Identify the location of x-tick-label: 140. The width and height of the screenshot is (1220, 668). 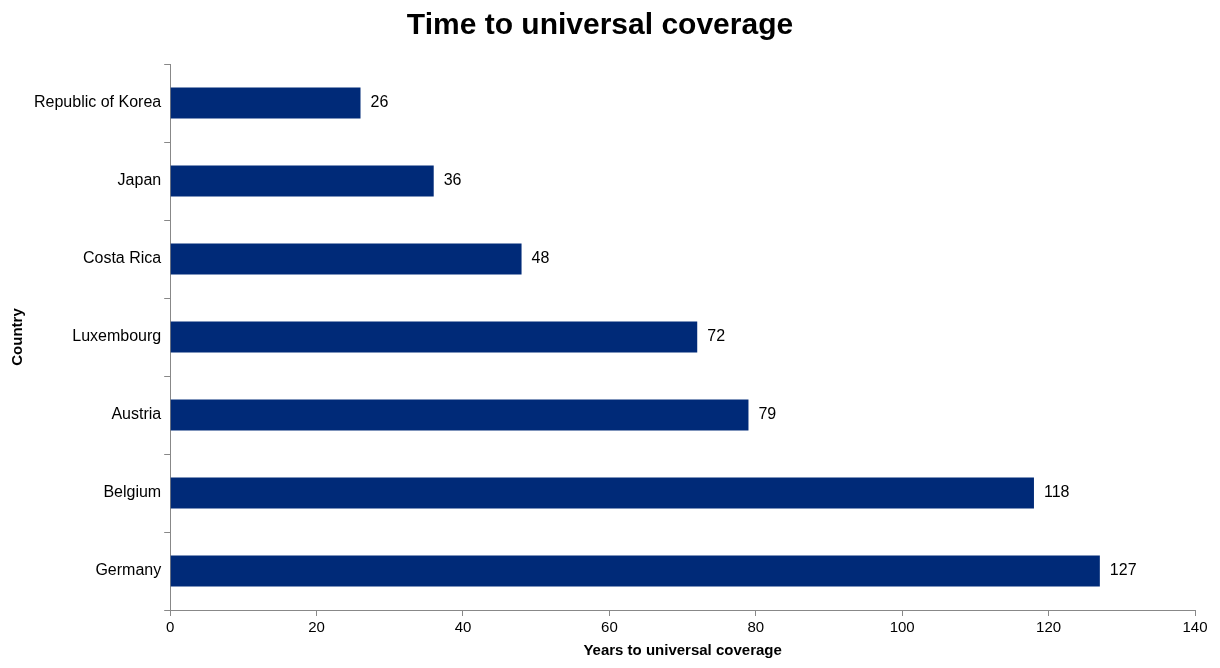
(1195, 627).